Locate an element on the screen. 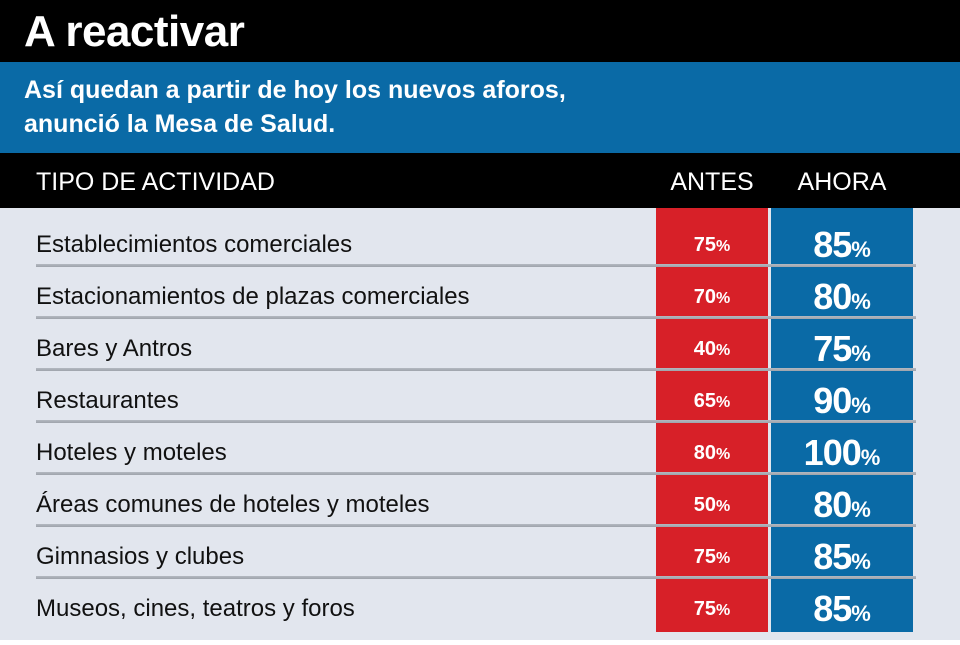  table-row: Hoteles y moteles 80% 100% is located at coordinates (480, 448).